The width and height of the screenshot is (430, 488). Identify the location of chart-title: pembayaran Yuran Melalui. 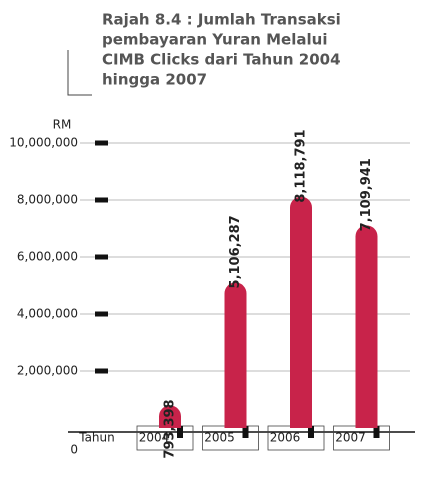
(214, 40).